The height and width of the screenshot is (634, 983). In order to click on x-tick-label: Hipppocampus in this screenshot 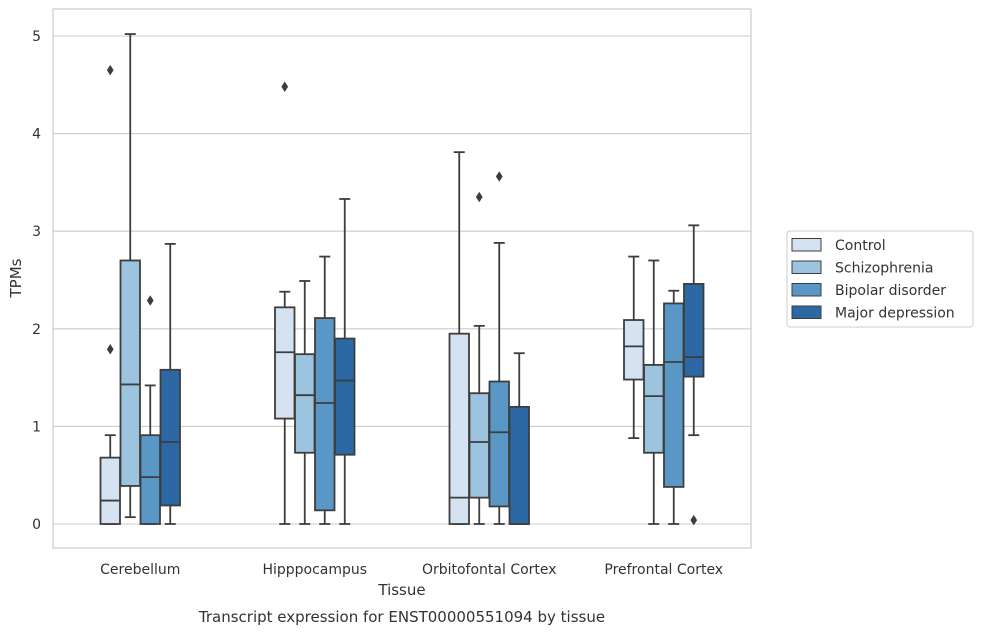, I will do `click(314, 570)`.